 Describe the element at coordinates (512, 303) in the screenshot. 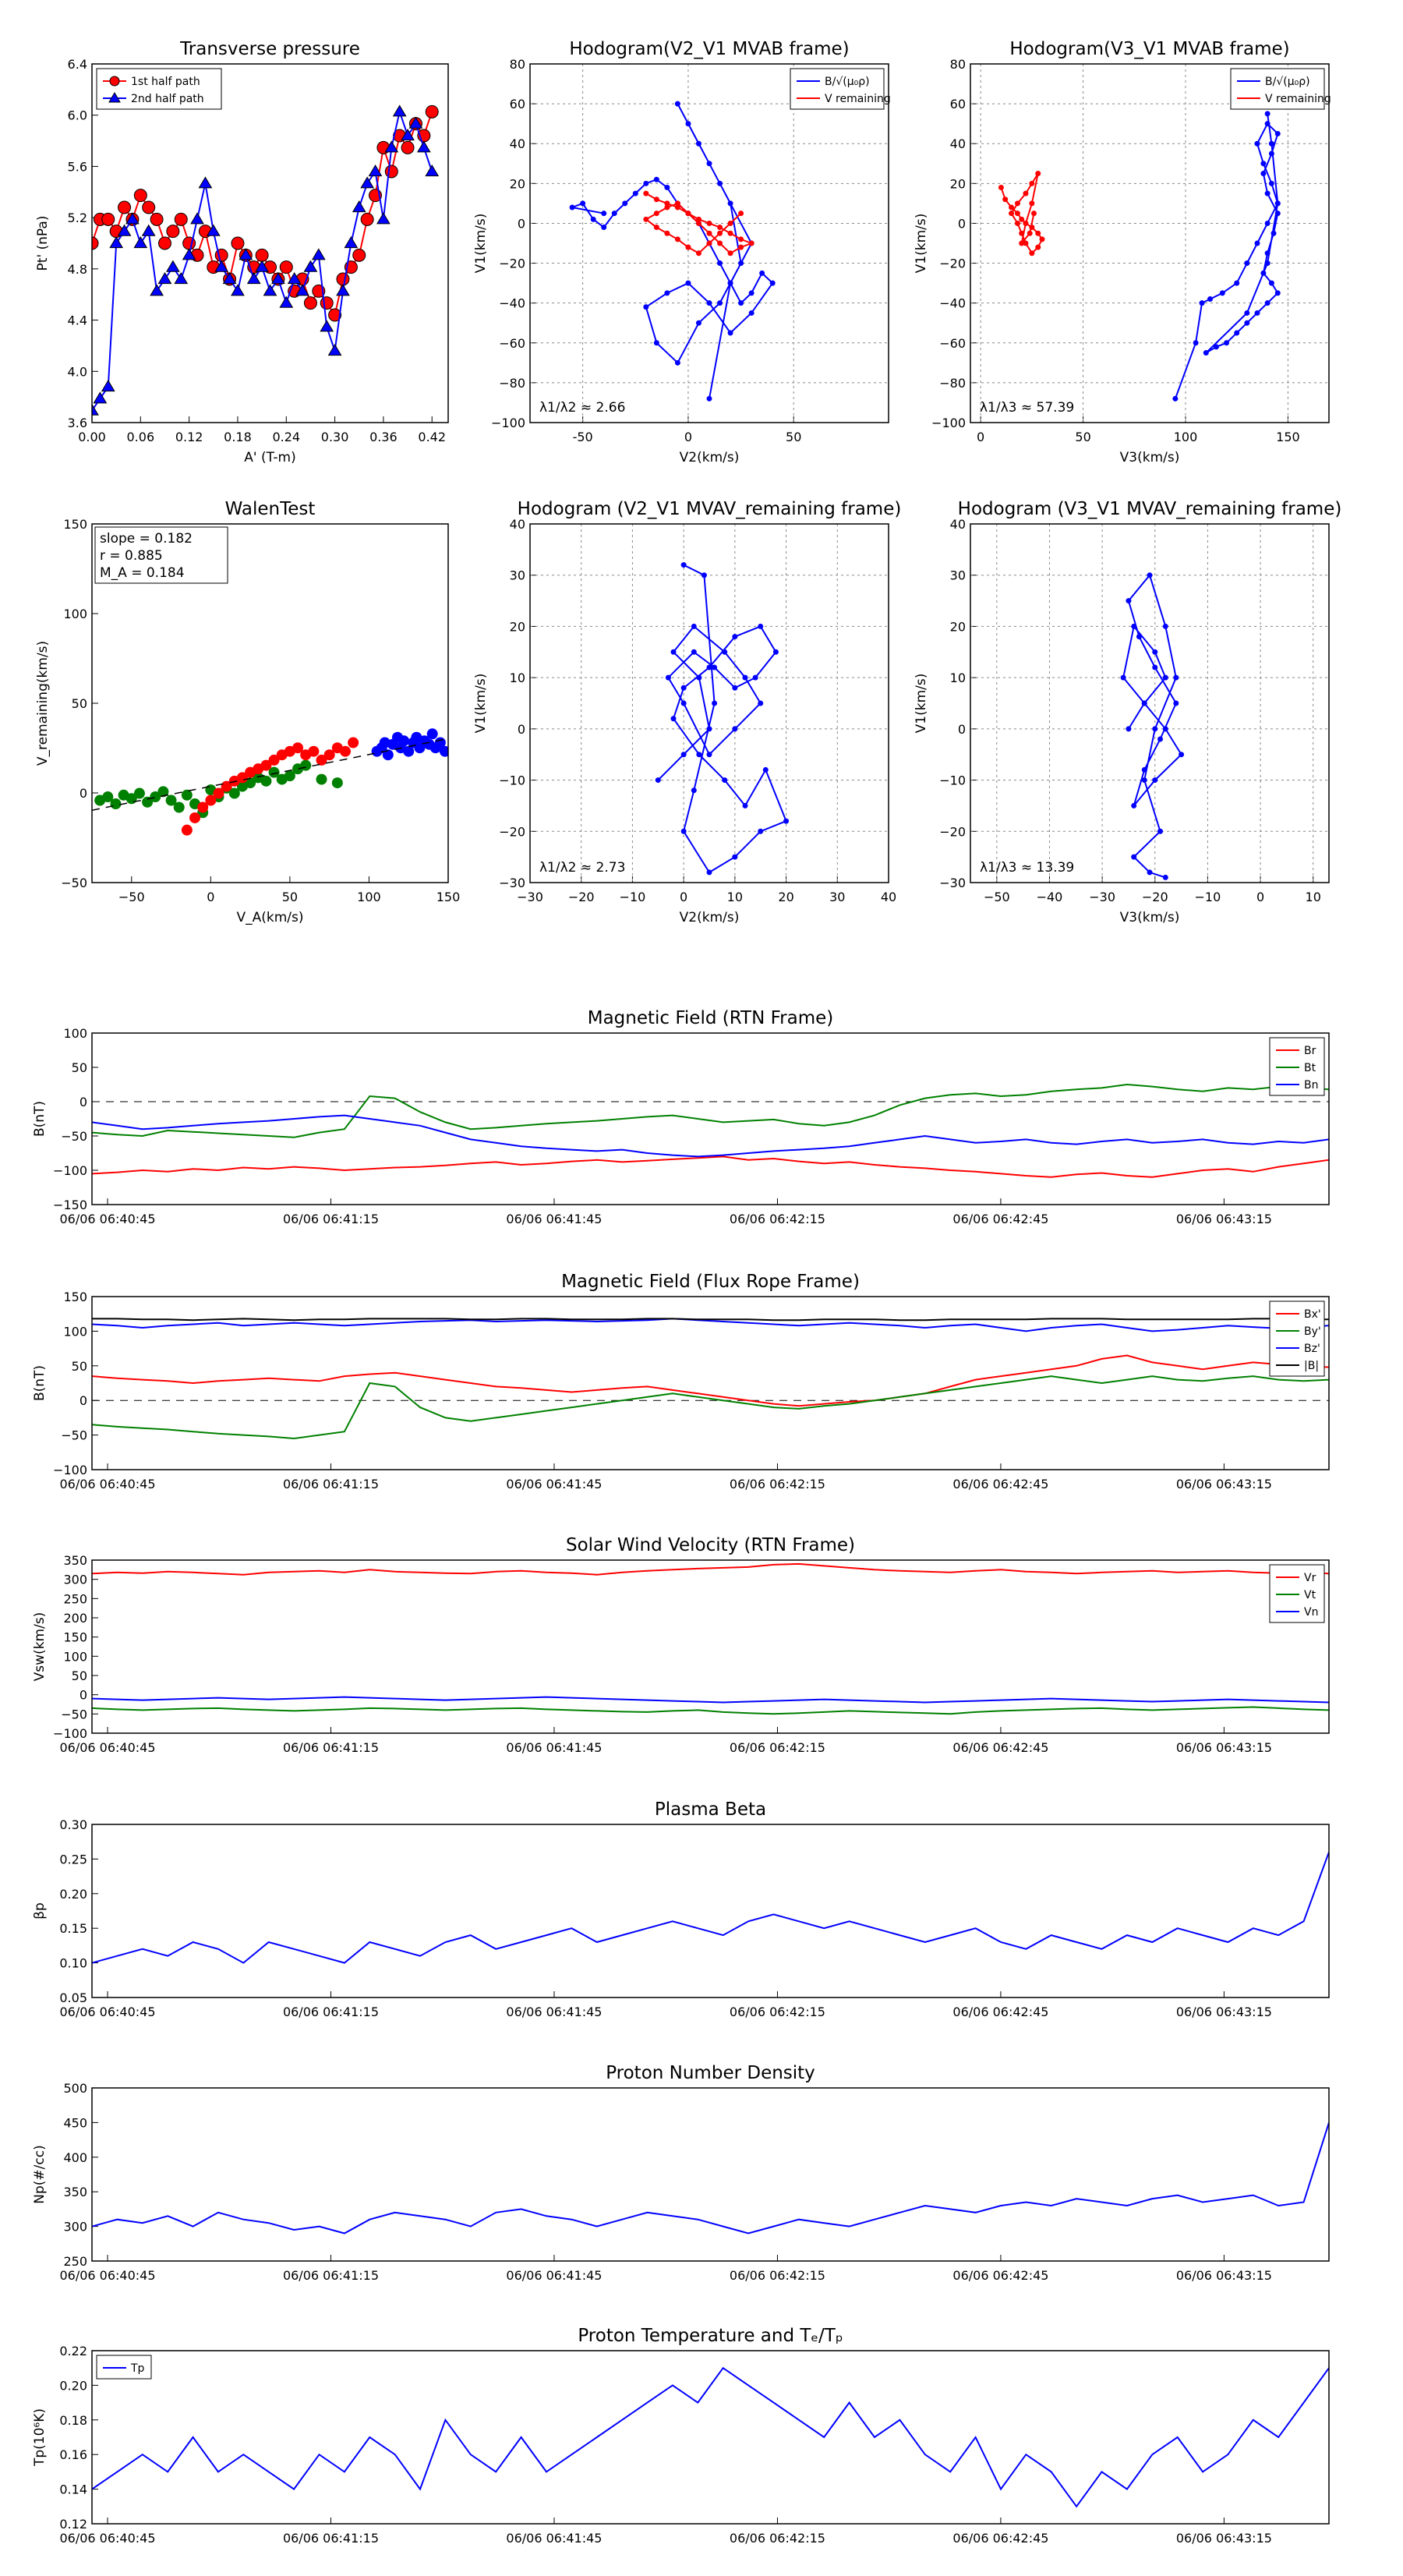

I see `hodogram-v2-v1-ytick-label: −40` at that location.